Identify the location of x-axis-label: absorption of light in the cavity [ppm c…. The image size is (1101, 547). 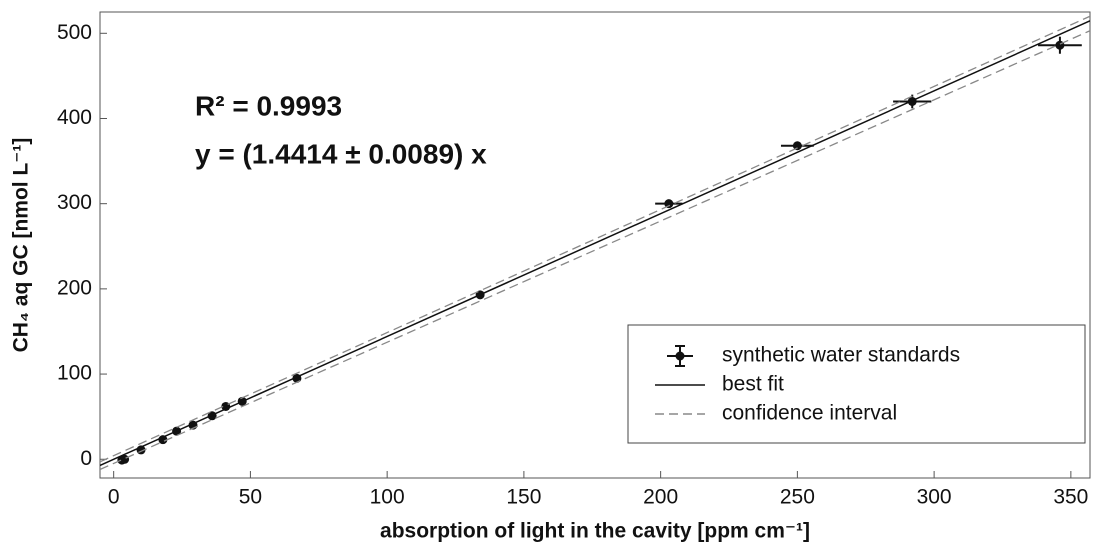
(595, 531).